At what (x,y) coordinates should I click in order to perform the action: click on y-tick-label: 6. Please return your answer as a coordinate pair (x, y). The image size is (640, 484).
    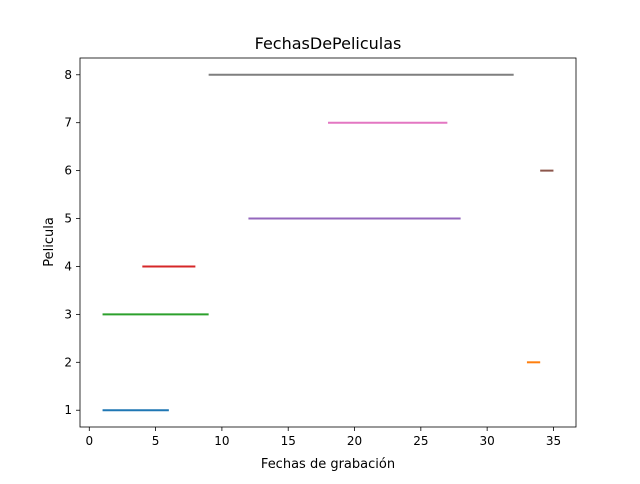
    Looking at the image, I should click on (68, 171).